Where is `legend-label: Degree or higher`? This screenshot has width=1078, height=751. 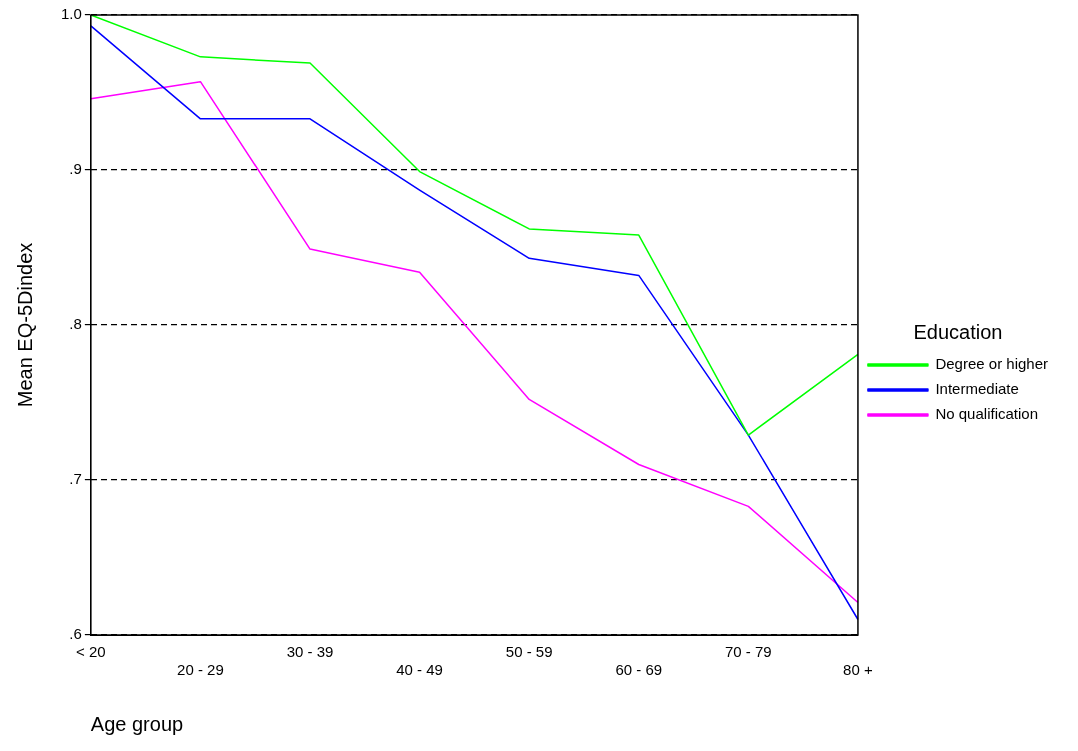
legend-label: Degree or higher is located at coordinates (992, 364).